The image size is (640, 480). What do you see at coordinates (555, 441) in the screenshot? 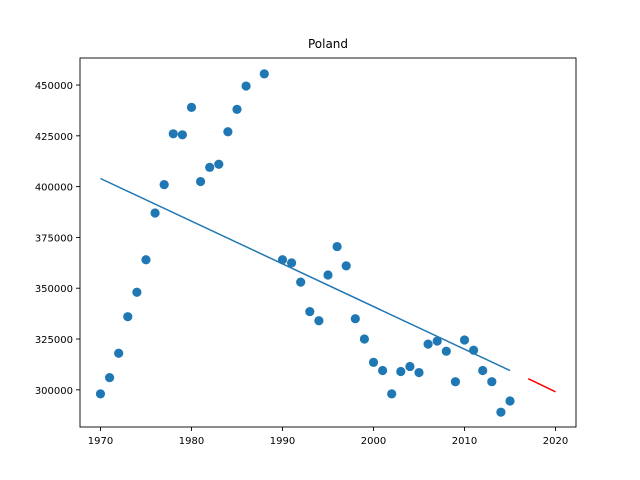
I see `x-tick-label: 2020` at bounding box center [555, 441].